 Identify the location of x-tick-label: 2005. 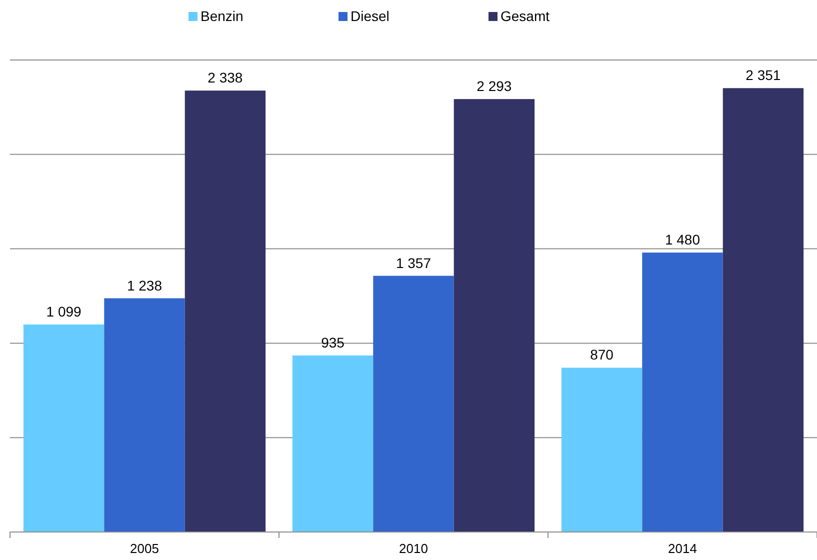
(144, 548).